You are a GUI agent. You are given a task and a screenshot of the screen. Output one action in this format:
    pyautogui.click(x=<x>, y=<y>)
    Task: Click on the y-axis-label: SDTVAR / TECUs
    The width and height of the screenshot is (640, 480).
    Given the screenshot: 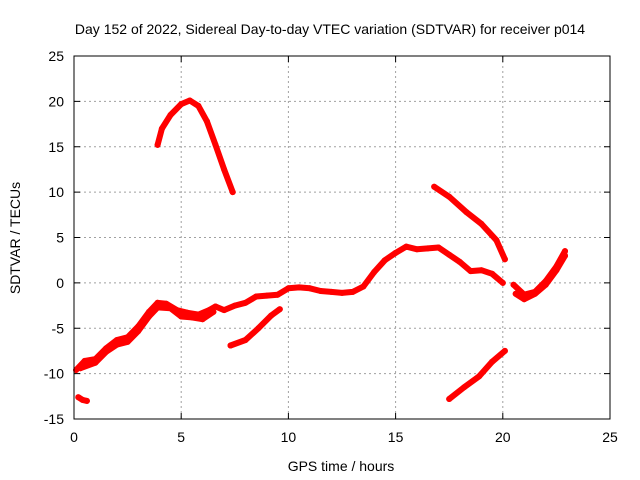 What is the action you would take?
    pyautogui.click(x=15, y=238)
    